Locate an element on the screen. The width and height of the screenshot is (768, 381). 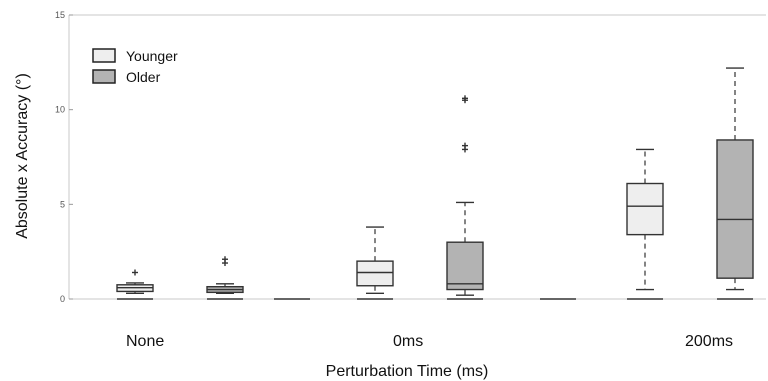
y-axis-ticks: 0 5 10 15 is located at coordinates (64, 157).